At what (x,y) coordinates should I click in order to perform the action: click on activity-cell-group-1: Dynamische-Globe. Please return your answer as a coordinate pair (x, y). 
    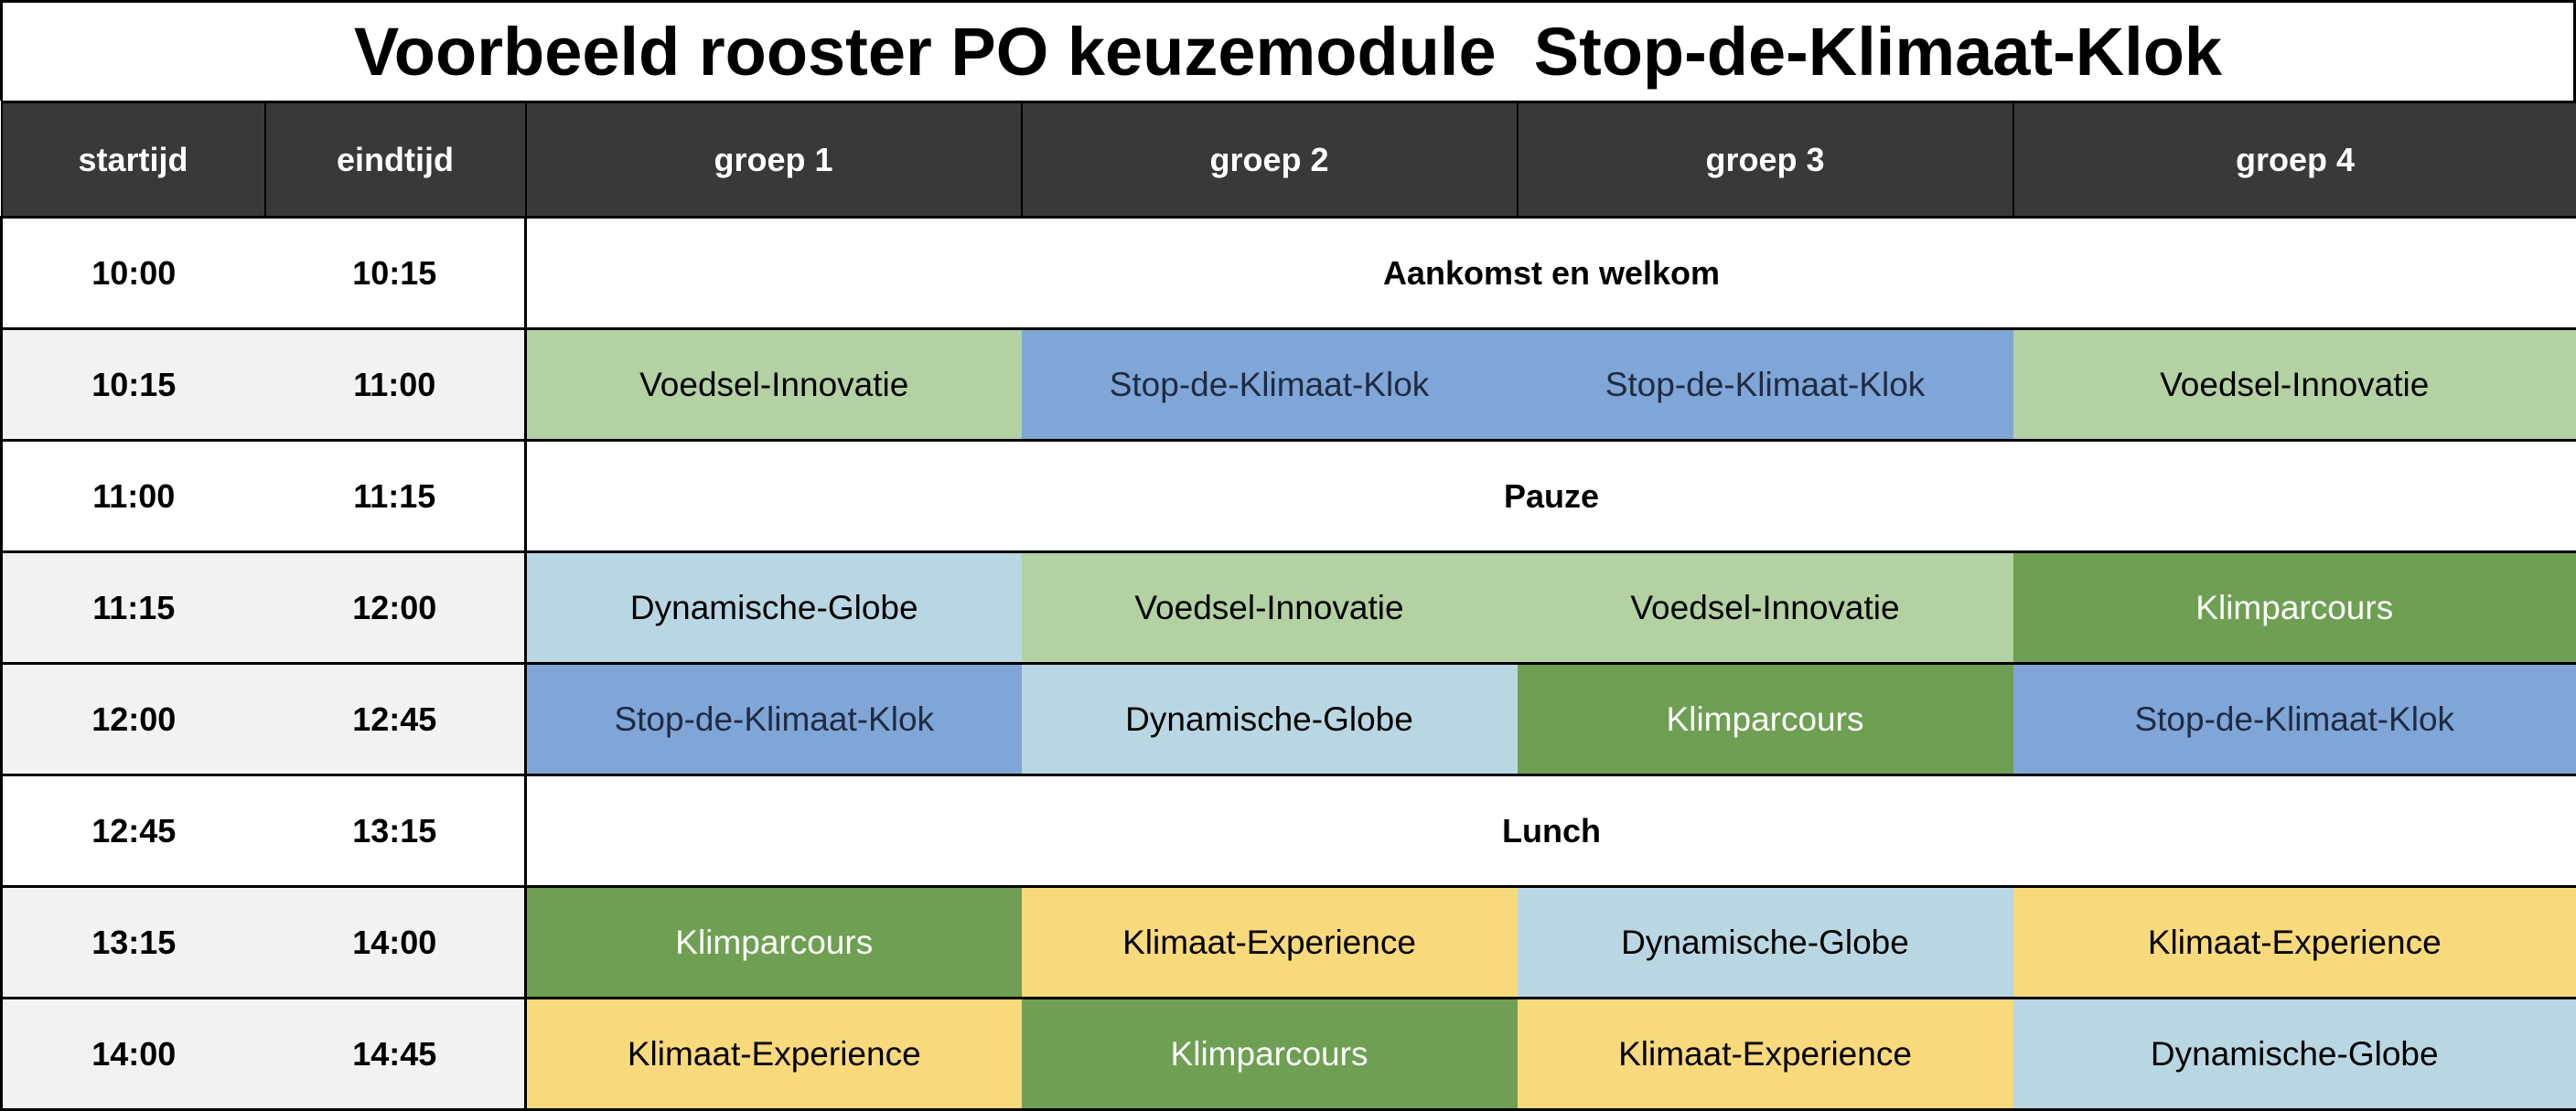
    Looking at the image, I should click on (774, 608).